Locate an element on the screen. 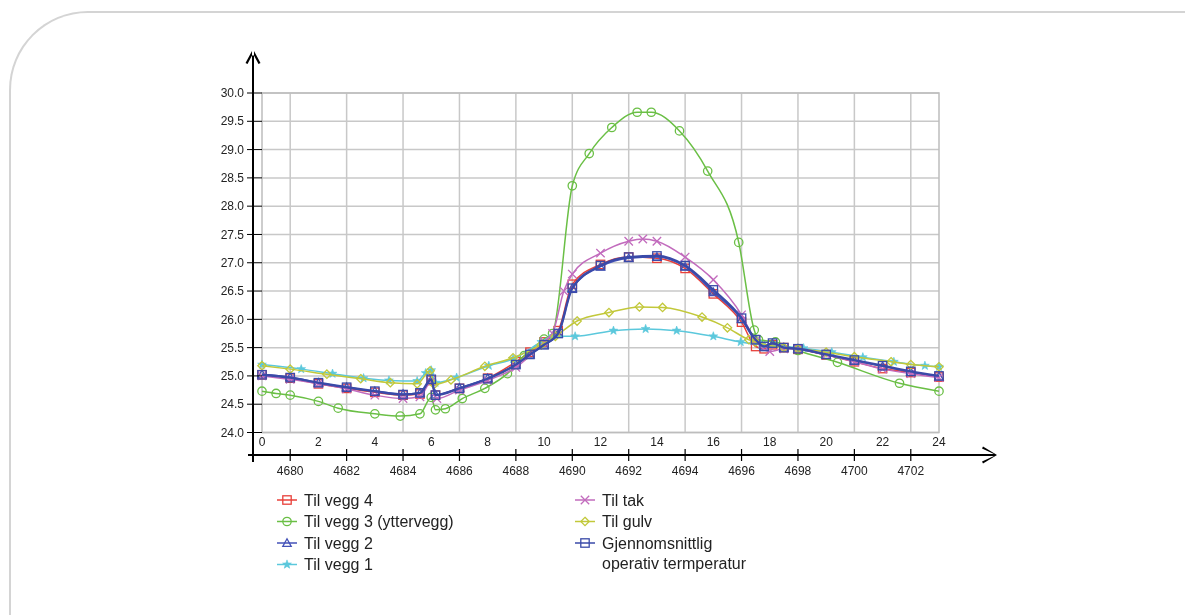  x2-tick-label: 4696 is located at coordinates (742, 471).